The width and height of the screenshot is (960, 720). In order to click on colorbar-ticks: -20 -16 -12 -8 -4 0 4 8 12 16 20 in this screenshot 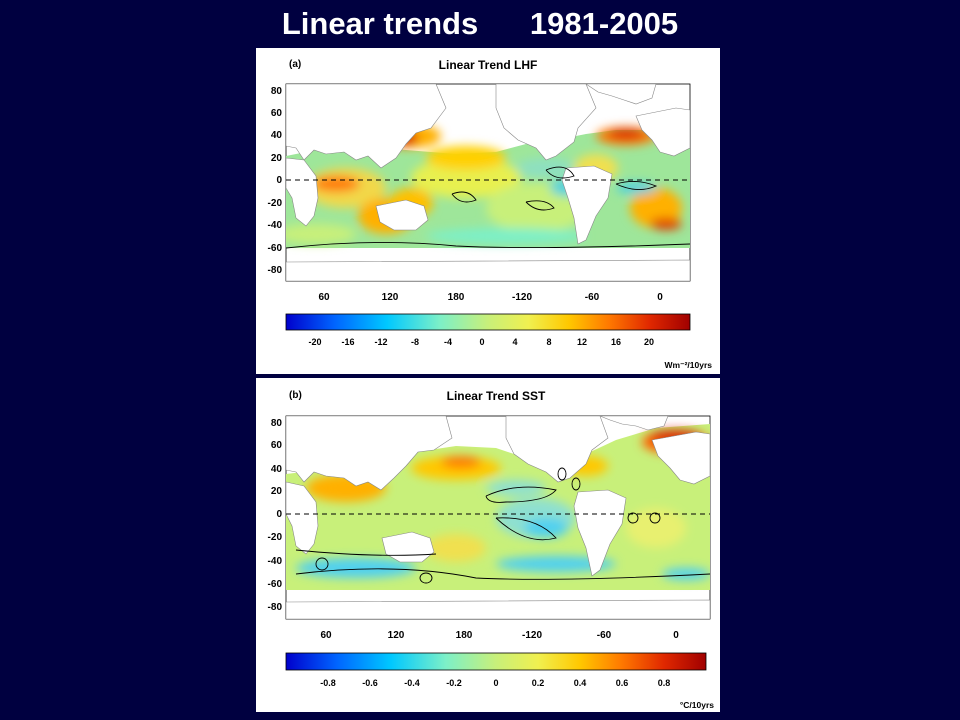, I will do `click(481, 342)`.